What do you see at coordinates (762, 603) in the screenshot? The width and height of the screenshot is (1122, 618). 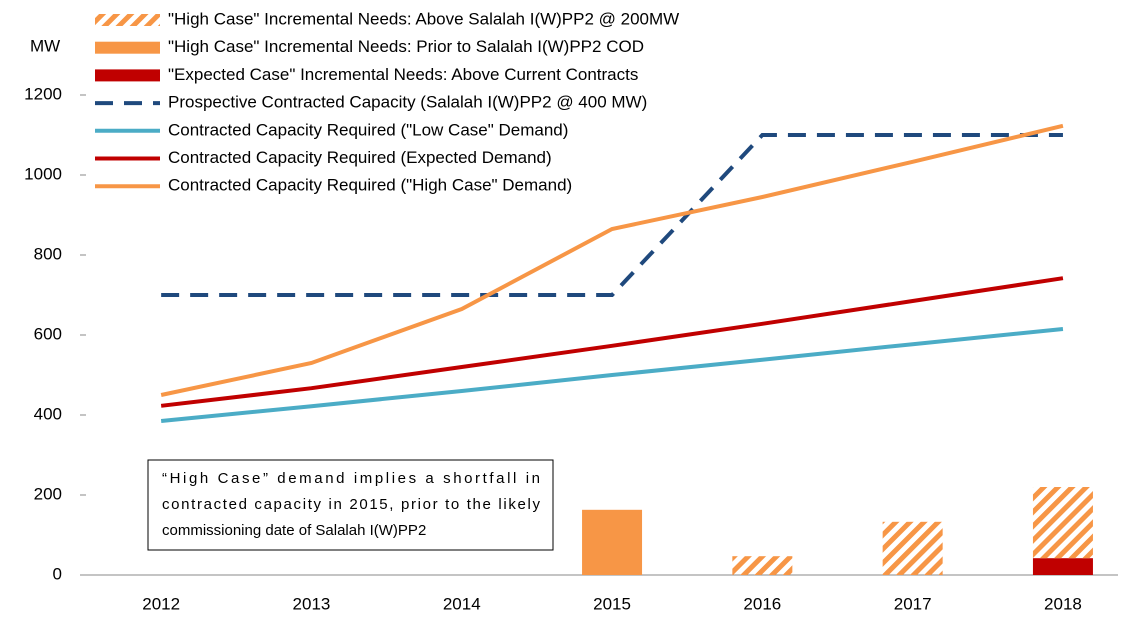 I see `x-tick-label: 2016` at bounding box center [762, 603].